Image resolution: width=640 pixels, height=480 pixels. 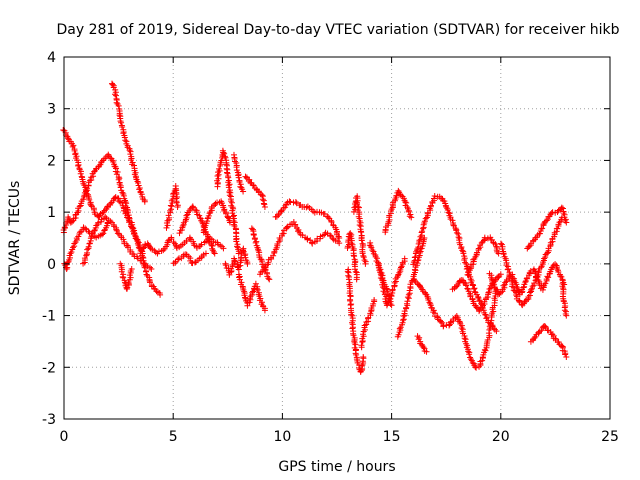 I want to click on x-tick-label: 10, so click(x=282, y=437).